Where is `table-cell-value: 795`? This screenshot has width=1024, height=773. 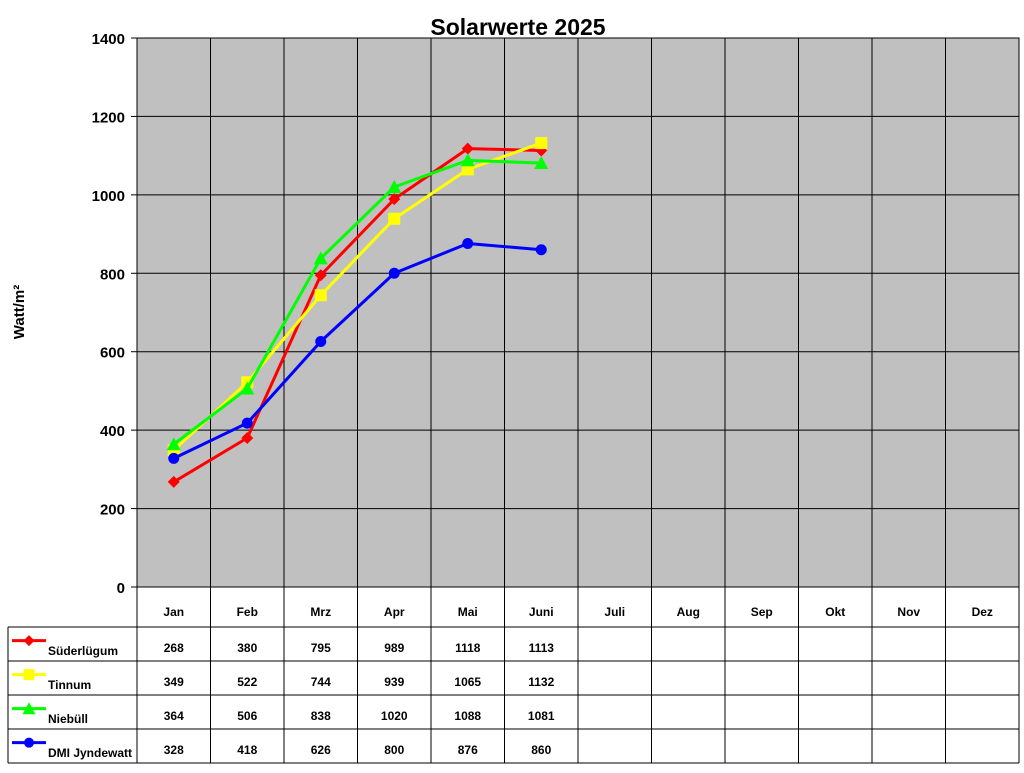
table-cell-value: 795 is located at coordinates (321, 648).